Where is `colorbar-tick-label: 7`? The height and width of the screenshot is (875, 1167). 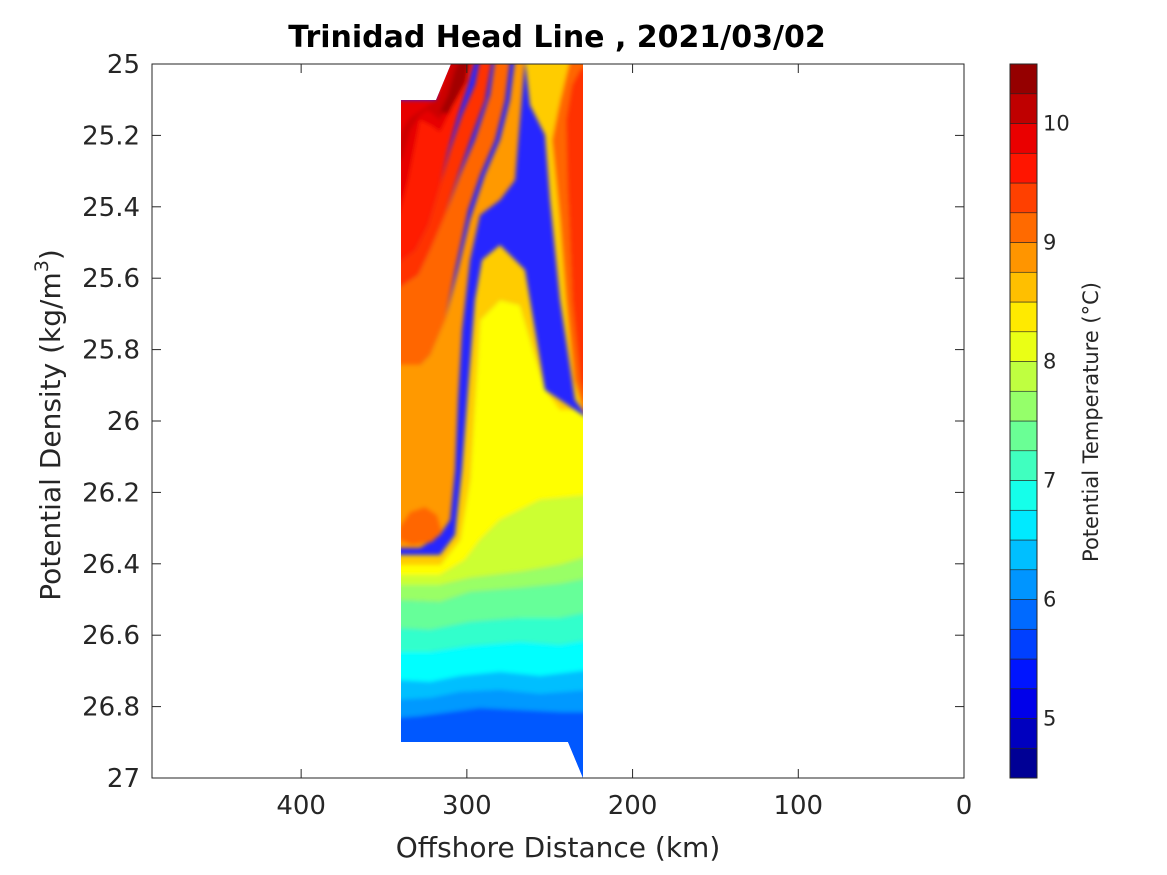
colorbar-tick-label: 7 is located at coordinates (1049, 481).